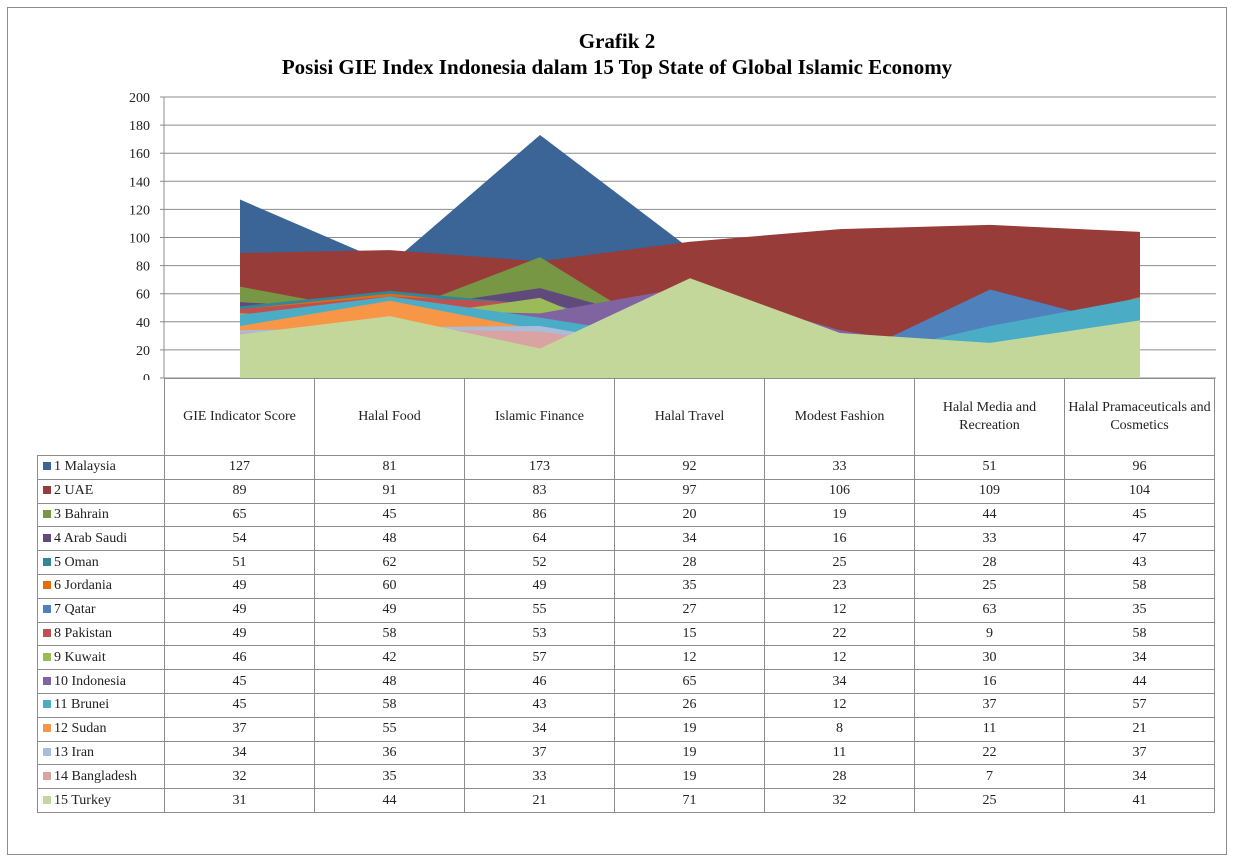  Describe the element at coordinates (389, 491) in the screenshot. I see `data-value-cell: 91` at that location.